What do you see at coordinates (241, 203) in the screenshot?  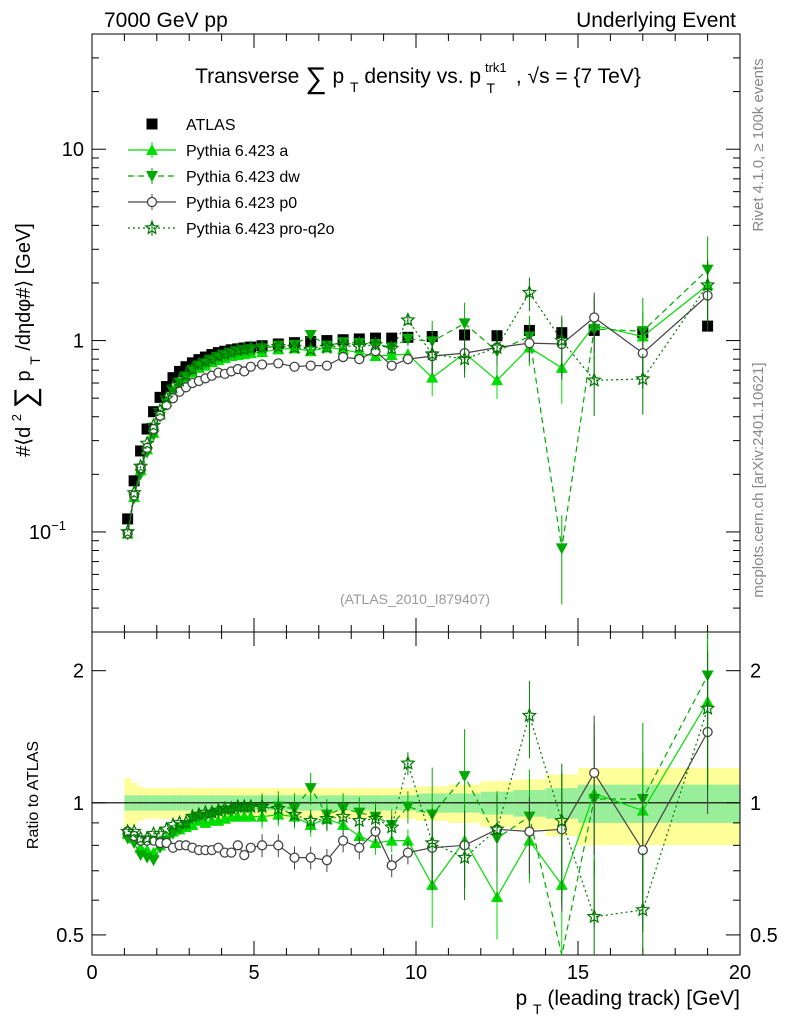 I see `legend-label: Pythia 6.423 p0` at bounding box center [241, 203].